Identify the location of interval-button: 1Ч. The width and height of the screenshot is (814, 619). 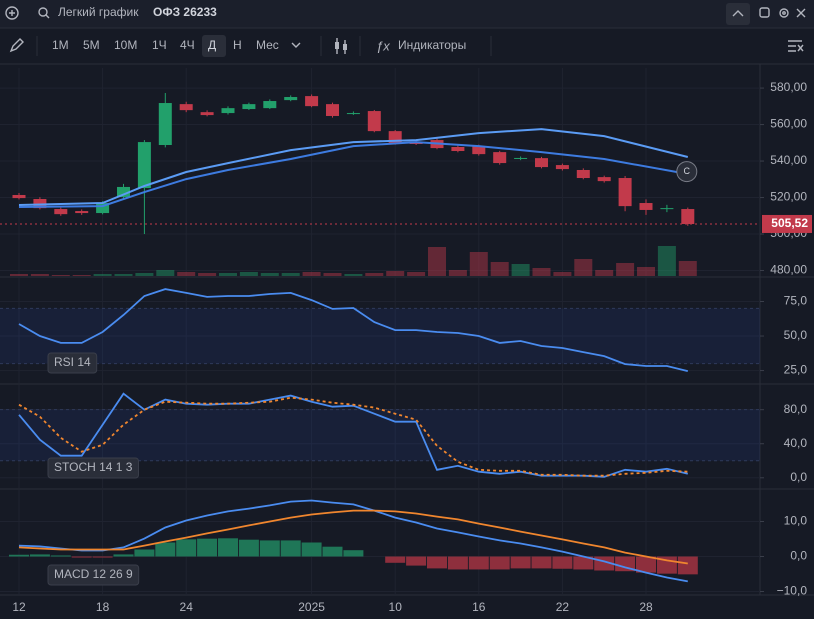
(159, 45).